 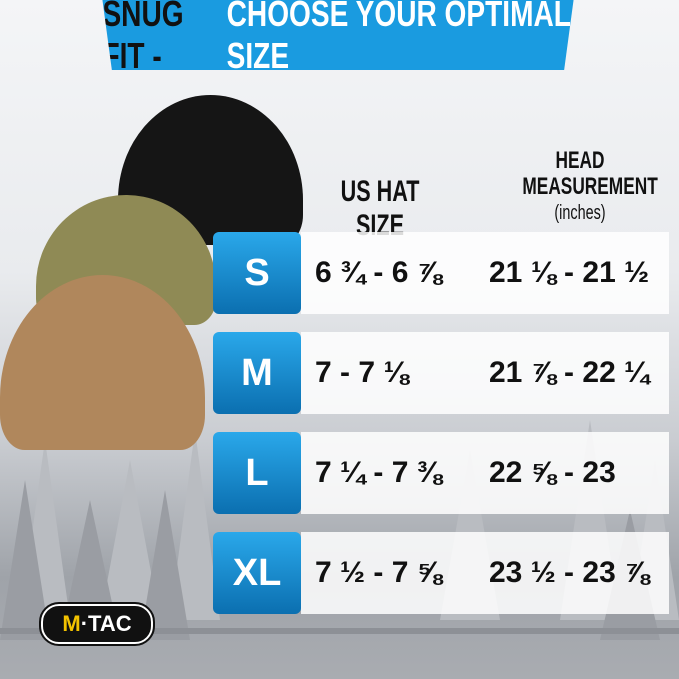 I want to click on head-measurement-value: 22 ⅝ - 23, so click(x=552, y=472).